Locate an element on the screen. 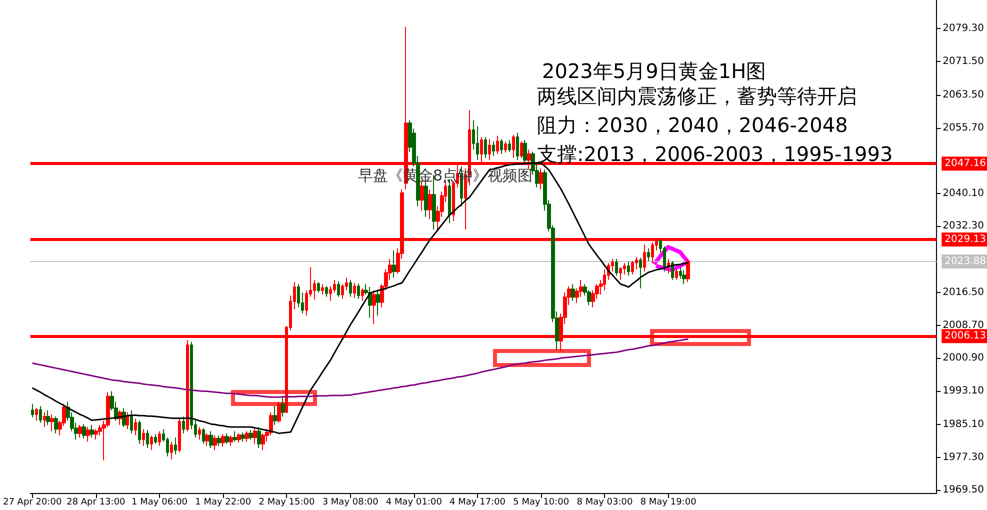 The image size is (987, 510). x-tick-label: 8 May 03:00 is located at coordinates (604, 503).